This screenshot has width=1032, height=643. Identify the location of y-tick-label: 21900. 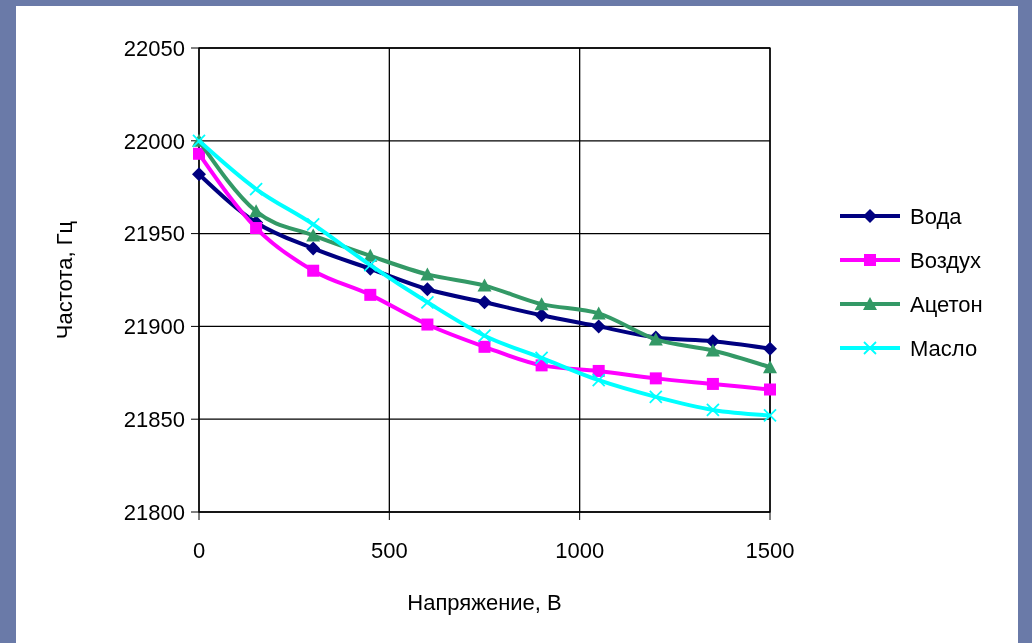
(154, 327).